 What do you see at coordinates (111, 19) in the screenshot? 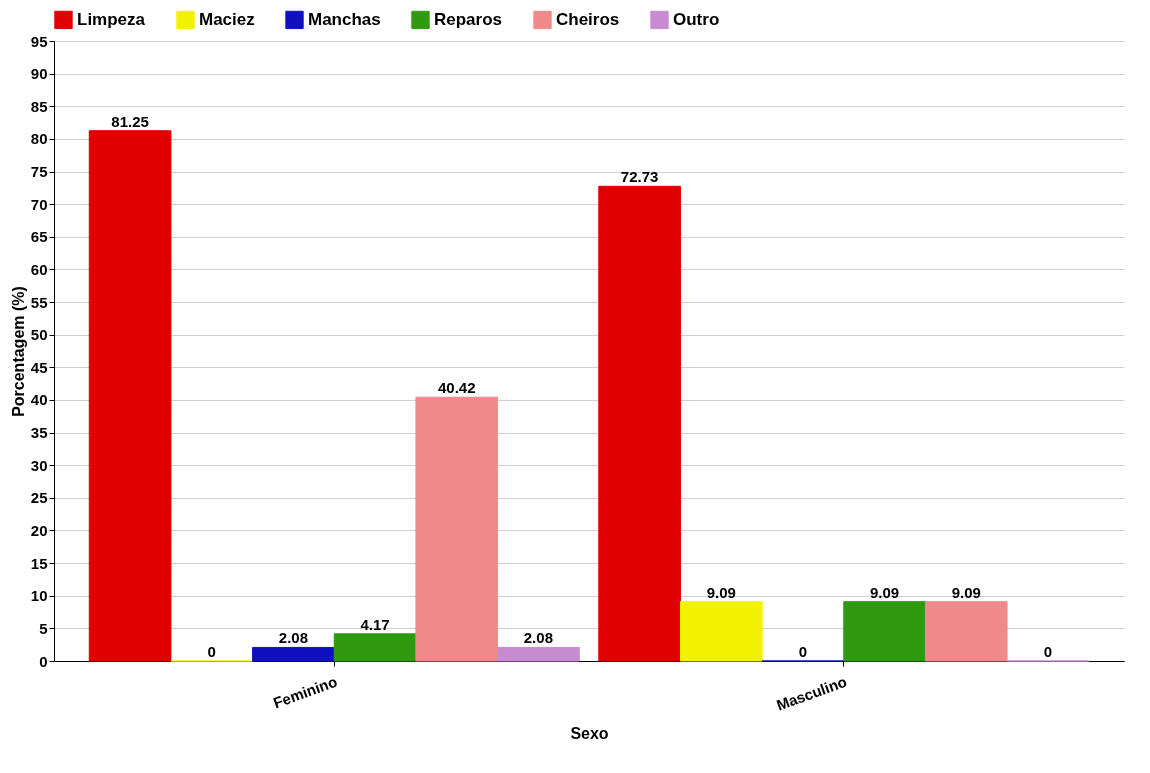
I see `legend-label: Limpeza` at bounding box center [111, 19].